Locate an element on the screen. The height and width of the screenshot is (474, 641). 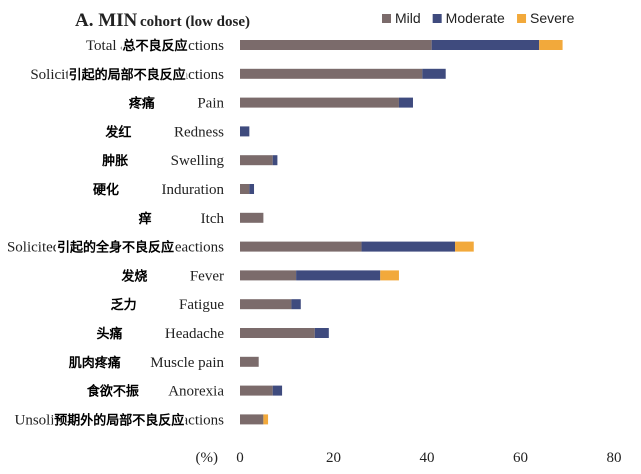
category-label: Headache is located at coordinates (194, 334).